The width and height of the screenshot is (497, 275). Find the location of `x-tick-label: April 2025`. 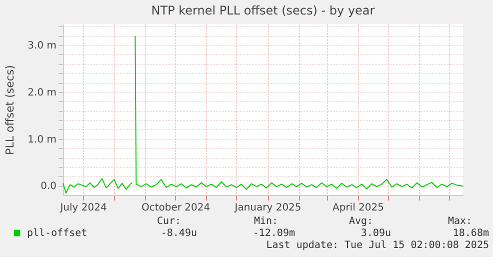

x-tick-label: April 2025 is located at coordinates (358, 208).